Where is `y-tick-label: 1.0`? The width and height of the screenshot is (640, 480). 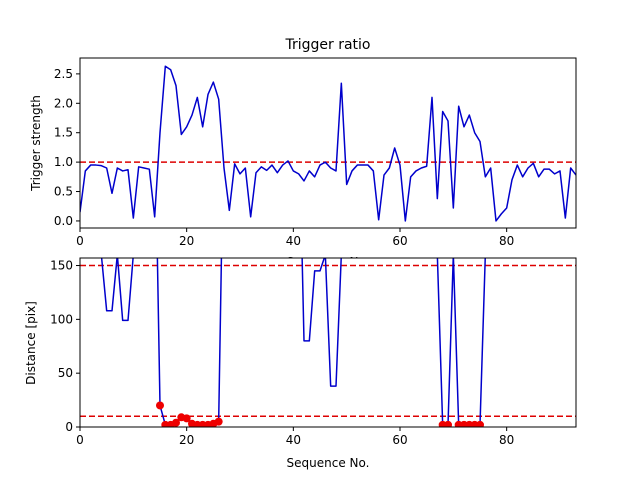
y-tick-label: 1.0 is located at coordinates (63, 162).